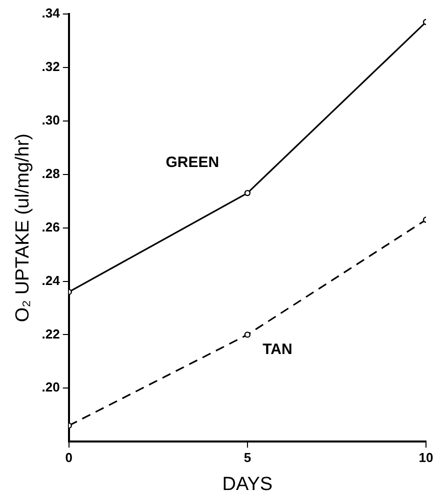  I want to click on x-tick-label: 0, so click(68, 457).